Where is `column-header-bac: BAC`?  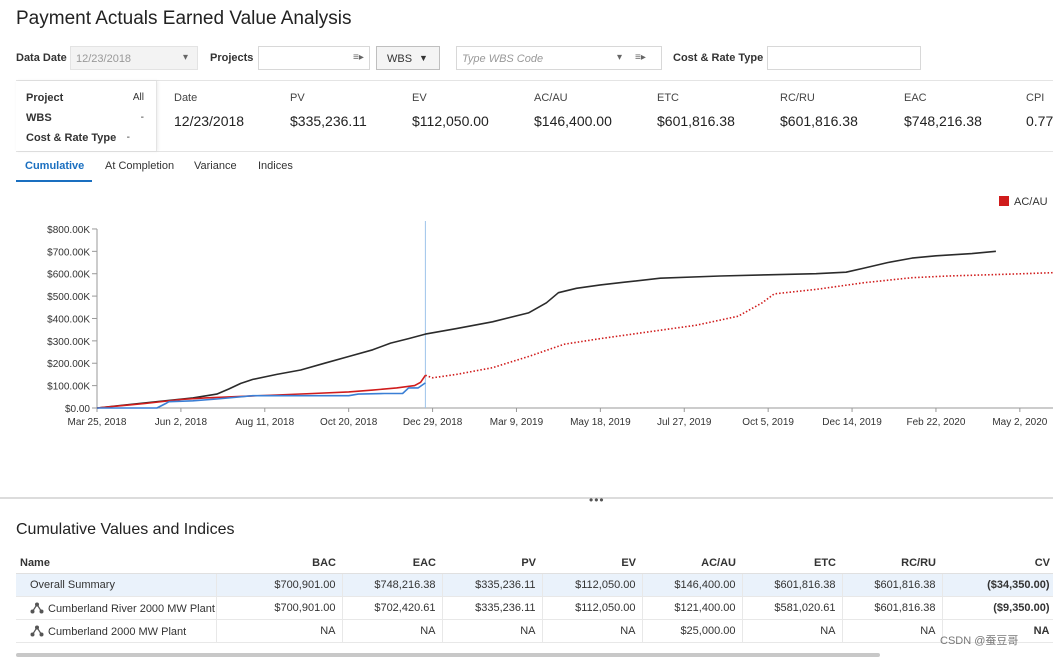 column-header-bac: BAC is located at coordinates (279, 563).